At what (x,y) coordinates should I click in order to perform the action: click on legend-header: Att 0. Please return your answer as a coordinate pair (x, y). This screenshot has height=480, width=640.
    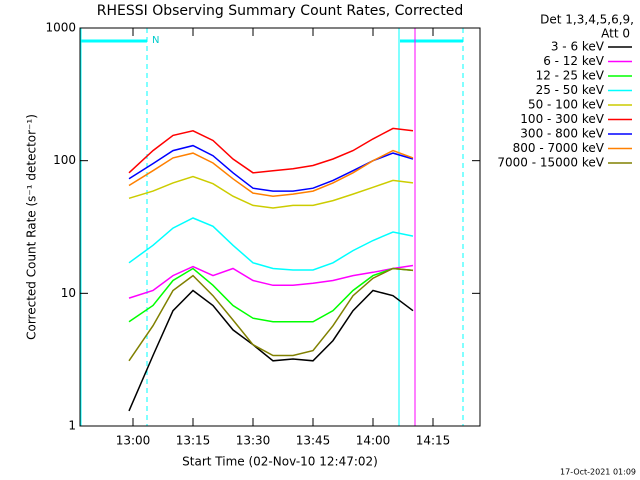
    Looking at the image, I should click on (615, 34).